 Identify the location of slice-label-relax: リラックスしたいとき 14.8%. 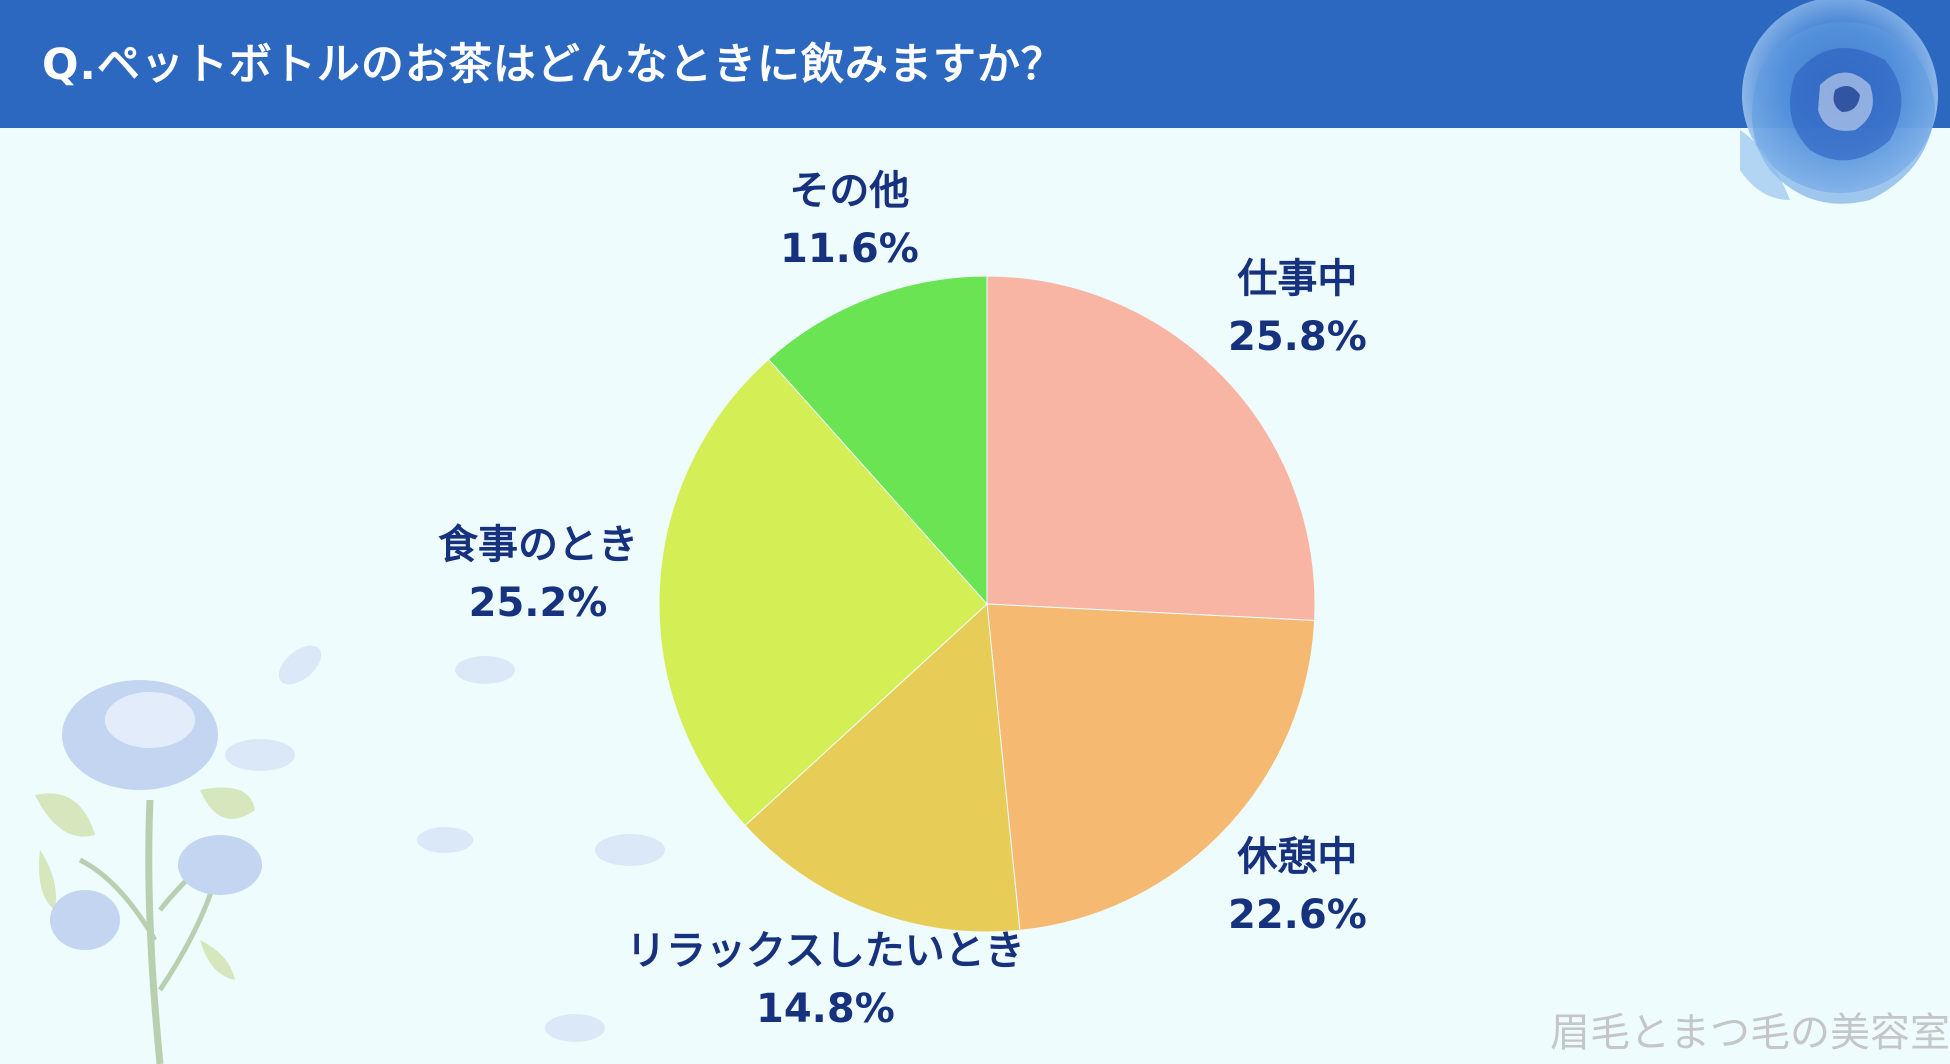
(825, 980).